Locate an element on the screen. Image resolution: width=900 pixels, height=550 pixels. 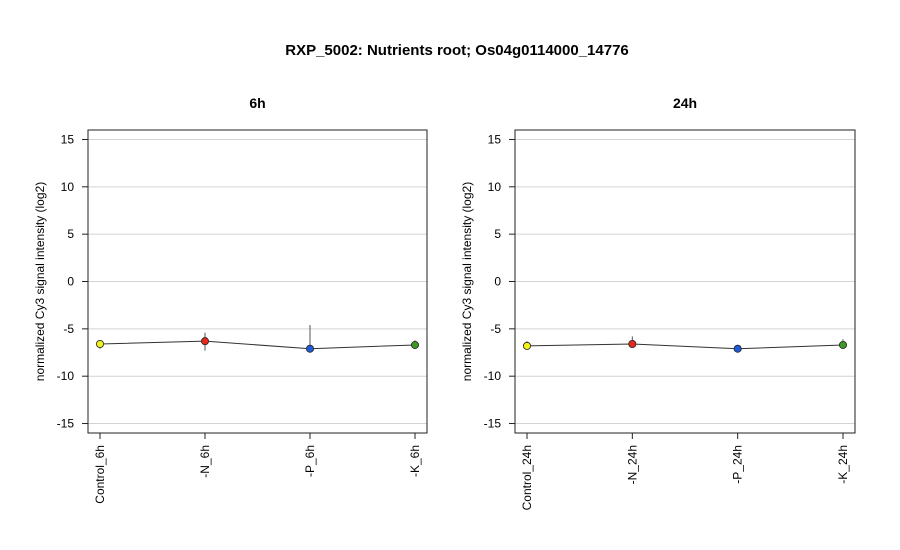
x-tick-label: -K_6h is located at coordinates (415, 461).